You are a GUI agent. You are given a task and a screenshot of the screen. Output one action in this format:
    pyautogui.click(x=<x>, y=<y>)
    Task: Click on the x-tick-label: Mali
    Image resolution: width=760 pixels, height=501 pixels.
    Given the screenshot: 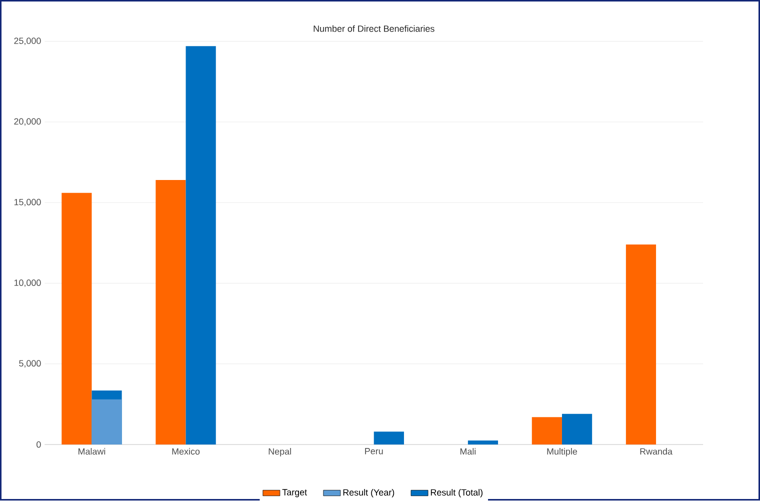 What is the action you would take?
    pyautogui.click(x=468, y=451)
    